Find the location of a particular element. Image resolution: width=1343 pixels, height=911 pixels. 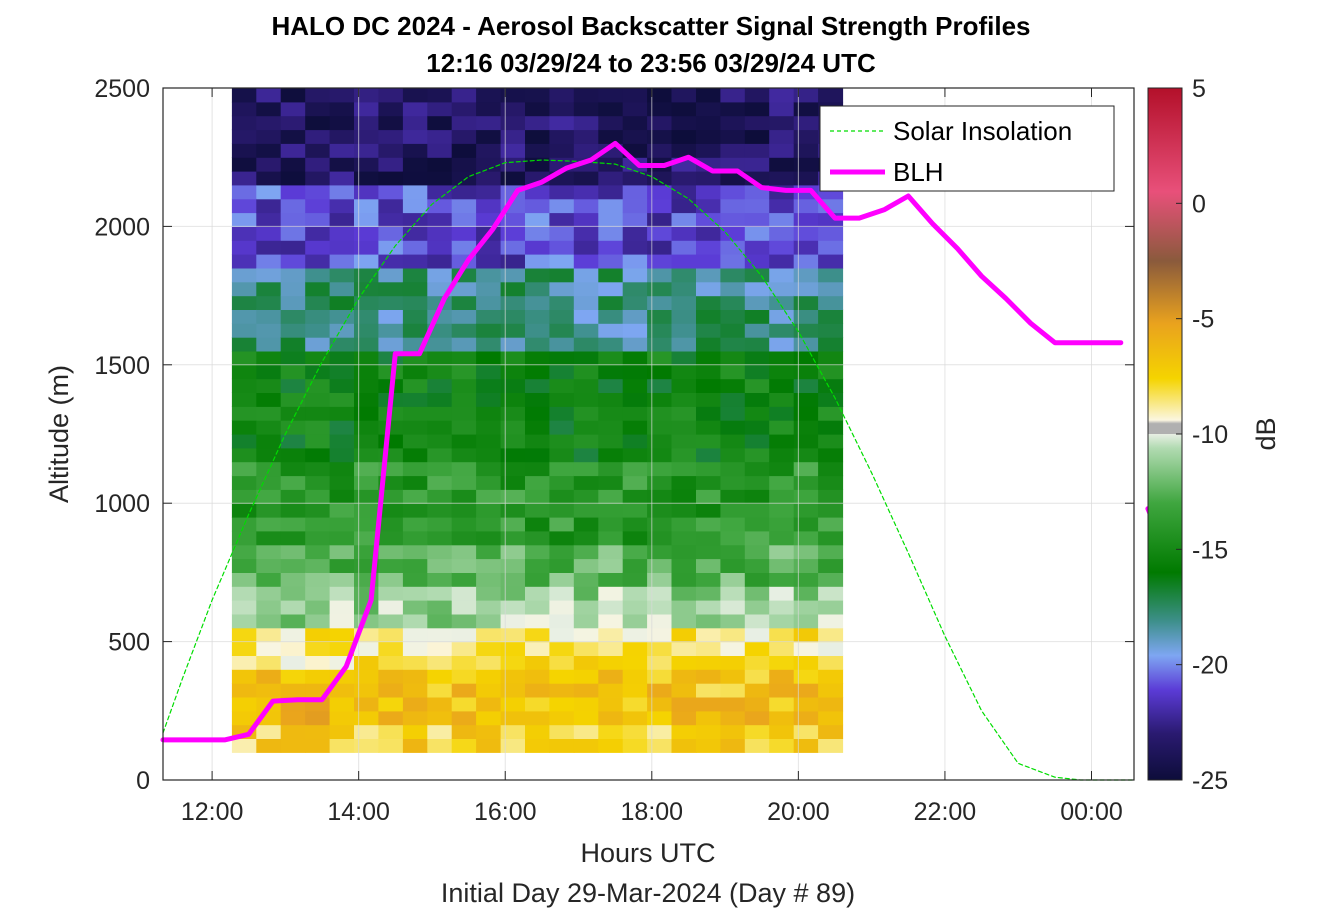

y-axis-label: Altitude (m) is located at coordinates (59, 434).